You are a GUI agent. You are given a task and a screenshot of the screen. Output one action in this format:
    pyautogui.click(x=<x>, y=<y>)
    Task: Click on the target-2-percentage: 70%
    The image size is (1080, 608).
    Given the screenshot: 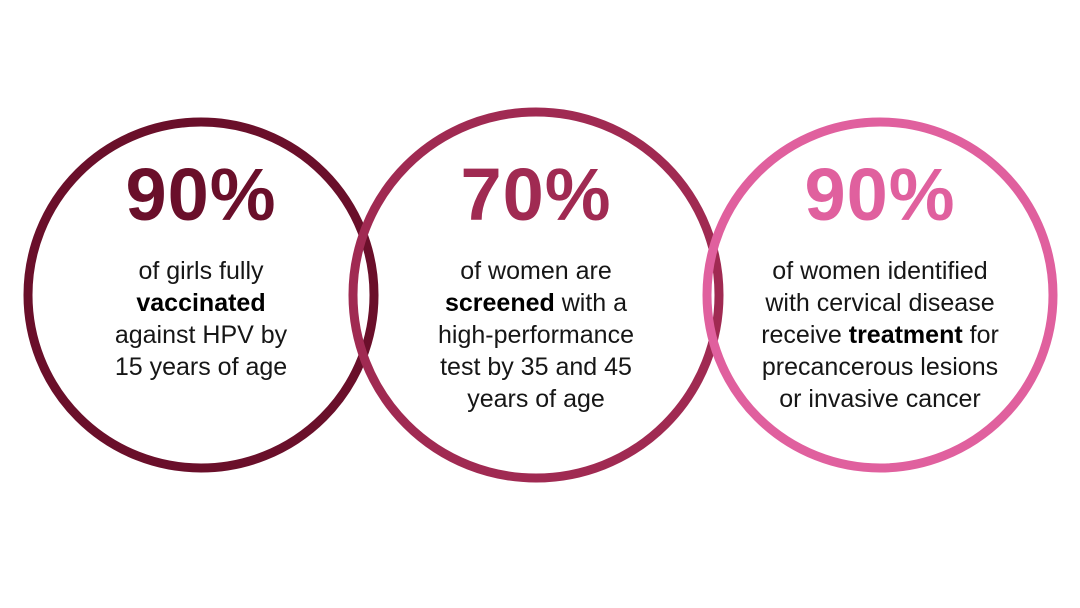 What is the action you would take?
    pyautogui.click(x=536, y=194)
    